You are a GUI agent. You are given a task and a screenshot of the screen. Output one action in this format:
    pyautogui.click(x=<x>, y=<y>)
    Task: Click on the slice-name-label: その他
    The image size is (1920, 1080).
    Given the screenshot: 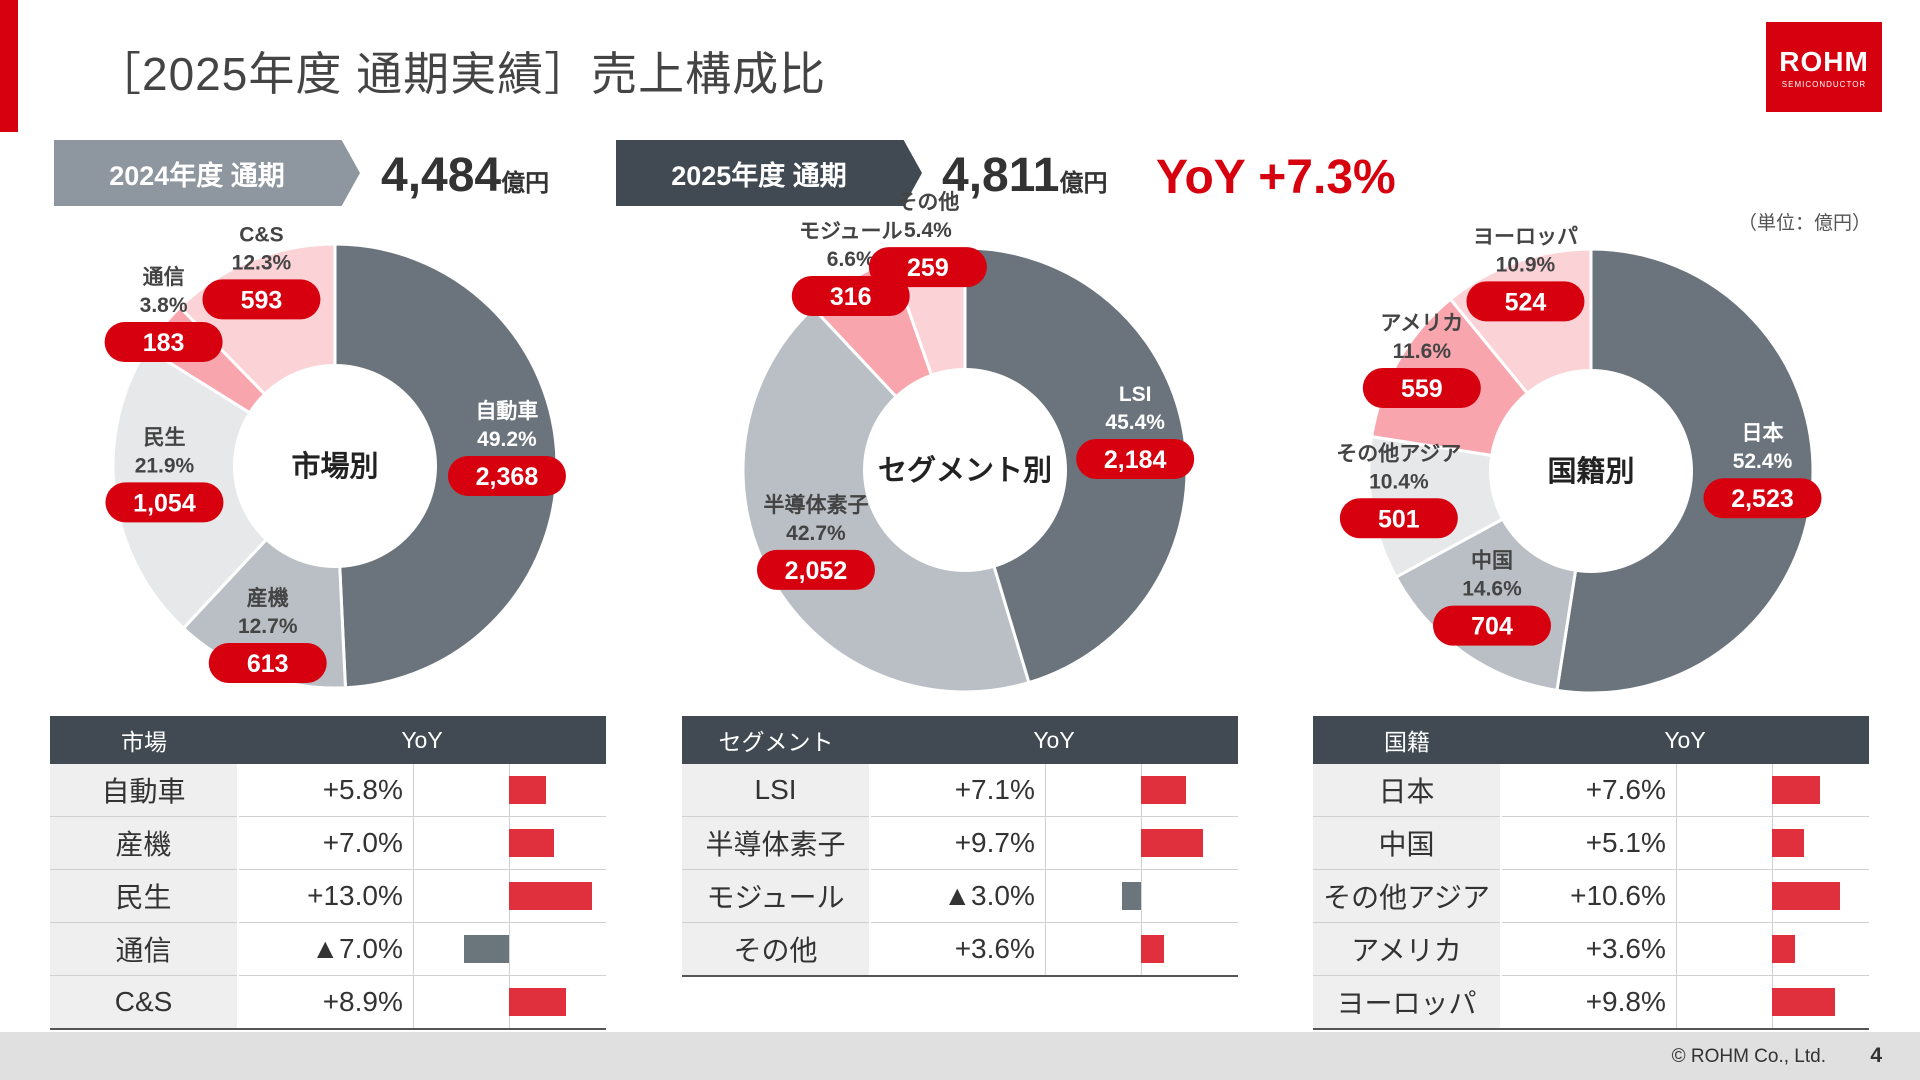 What is the action you would take?
    pyautogui.click(x=927, y=202)
    